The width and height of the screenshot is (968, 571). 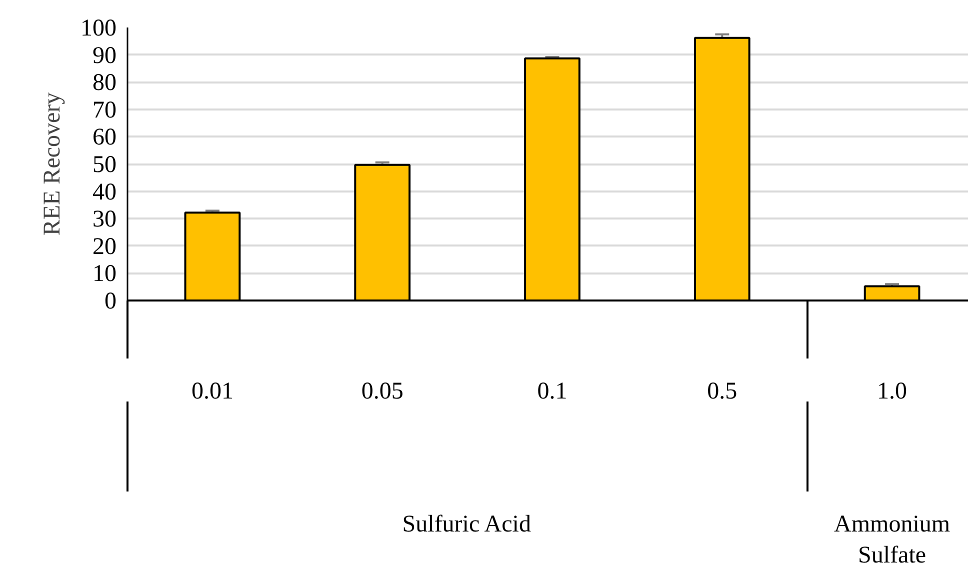 What do you see at coordinates (104, 247) in the screenshot?
I see `y-tick-label: 20` at bounding box center [104, 247].